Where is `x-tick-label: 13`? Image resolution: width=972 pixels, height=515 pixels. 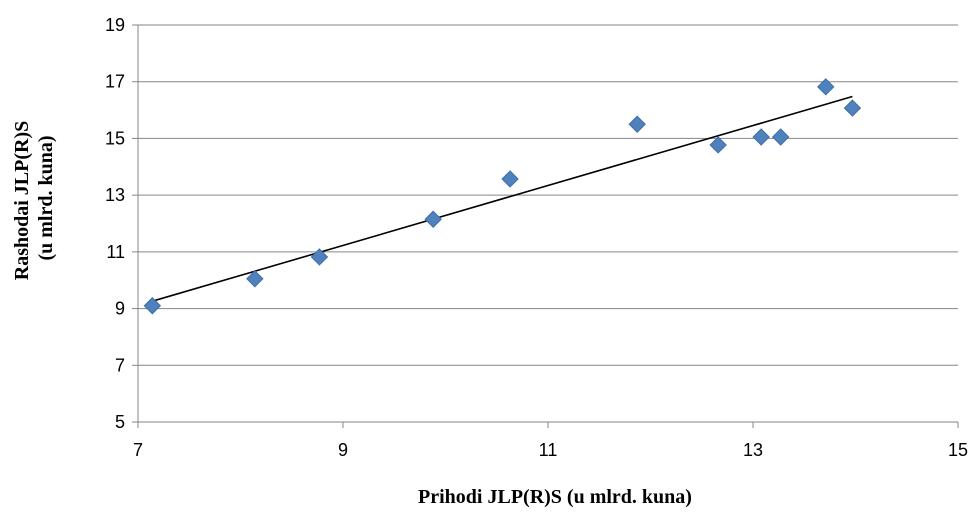
x-tick-label: 13 is located at coordinates (753, 450).